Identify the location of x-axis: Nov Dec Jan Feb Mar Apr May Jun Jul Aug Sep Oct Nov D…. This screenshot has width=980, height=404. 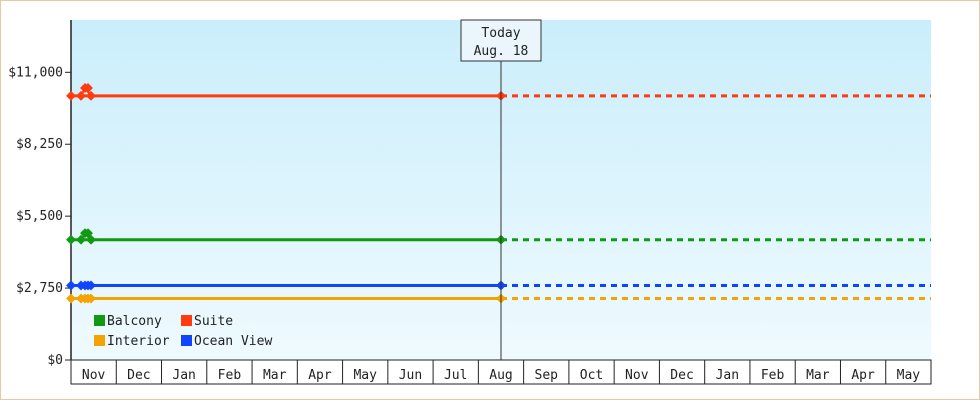
(501, 372).